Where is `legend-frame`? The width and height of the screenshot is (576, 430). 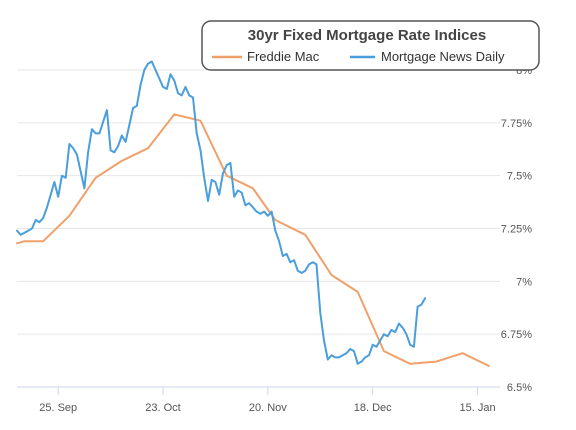 legend-frame is located at coordinates (370, 45).